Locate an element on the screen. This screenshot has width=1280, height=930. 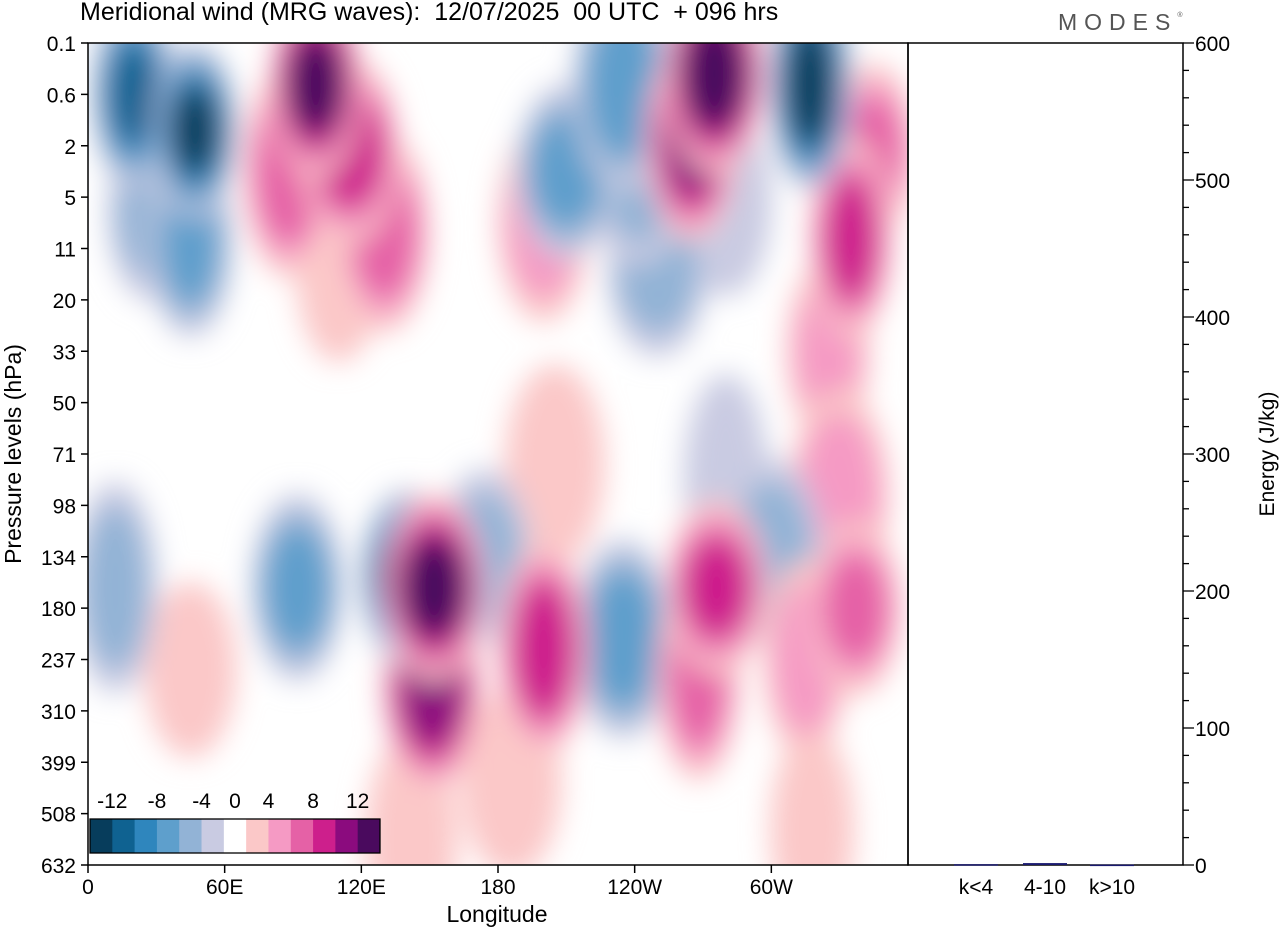
y-tick-label: 134 is located at coordinates (58, 558).